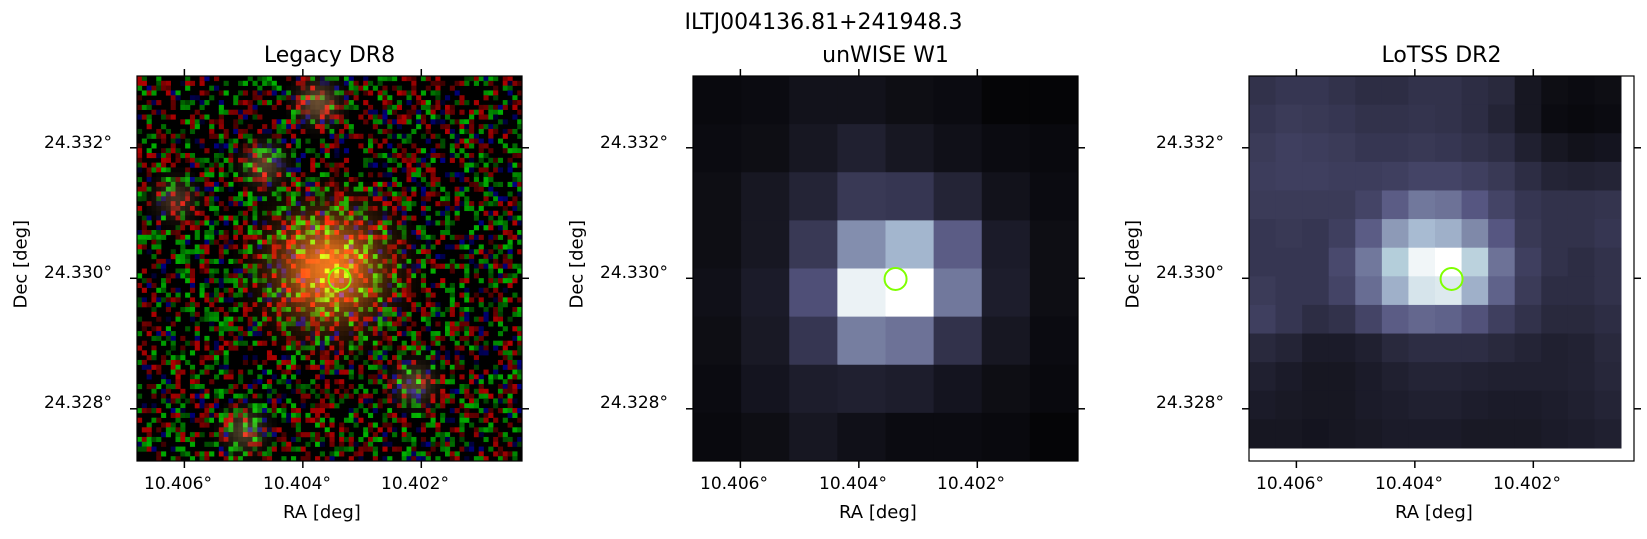 The height and width of the screenshot is (539, 1647). Describe the element at coordinates (1441, 55) in the screenshot. I see `panel-title-lotss: LoTSS DR2` at that location.